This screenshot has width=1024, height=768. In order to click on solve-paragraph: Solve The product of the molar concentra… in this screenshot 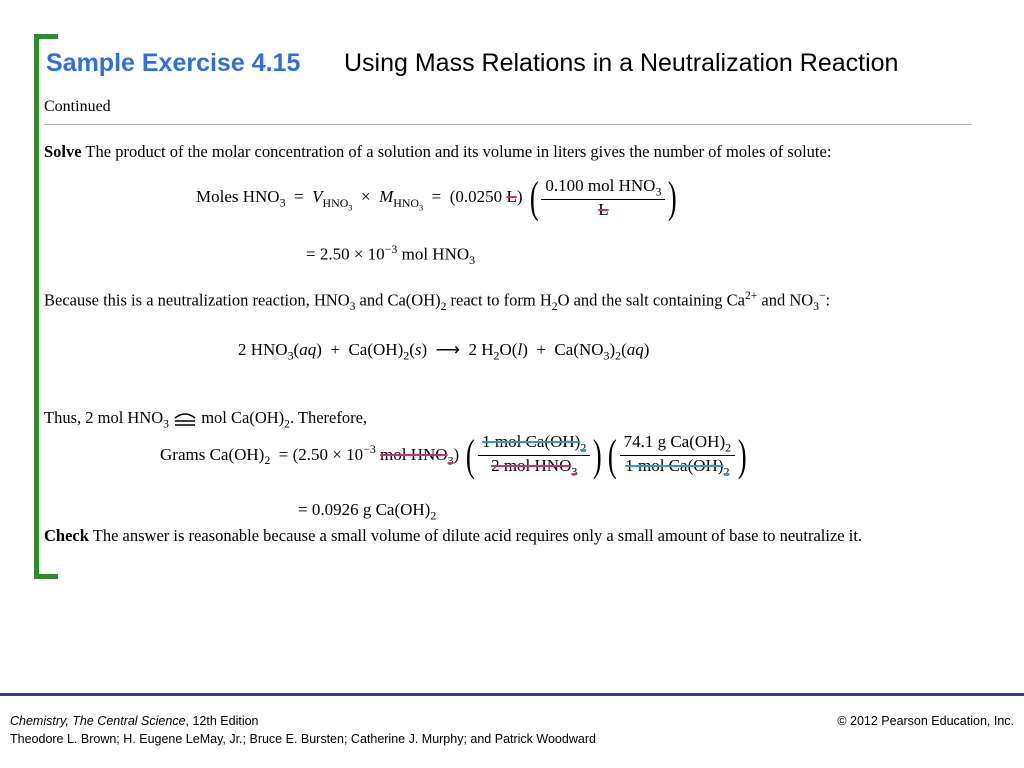, I will do `click(499, 151)`.